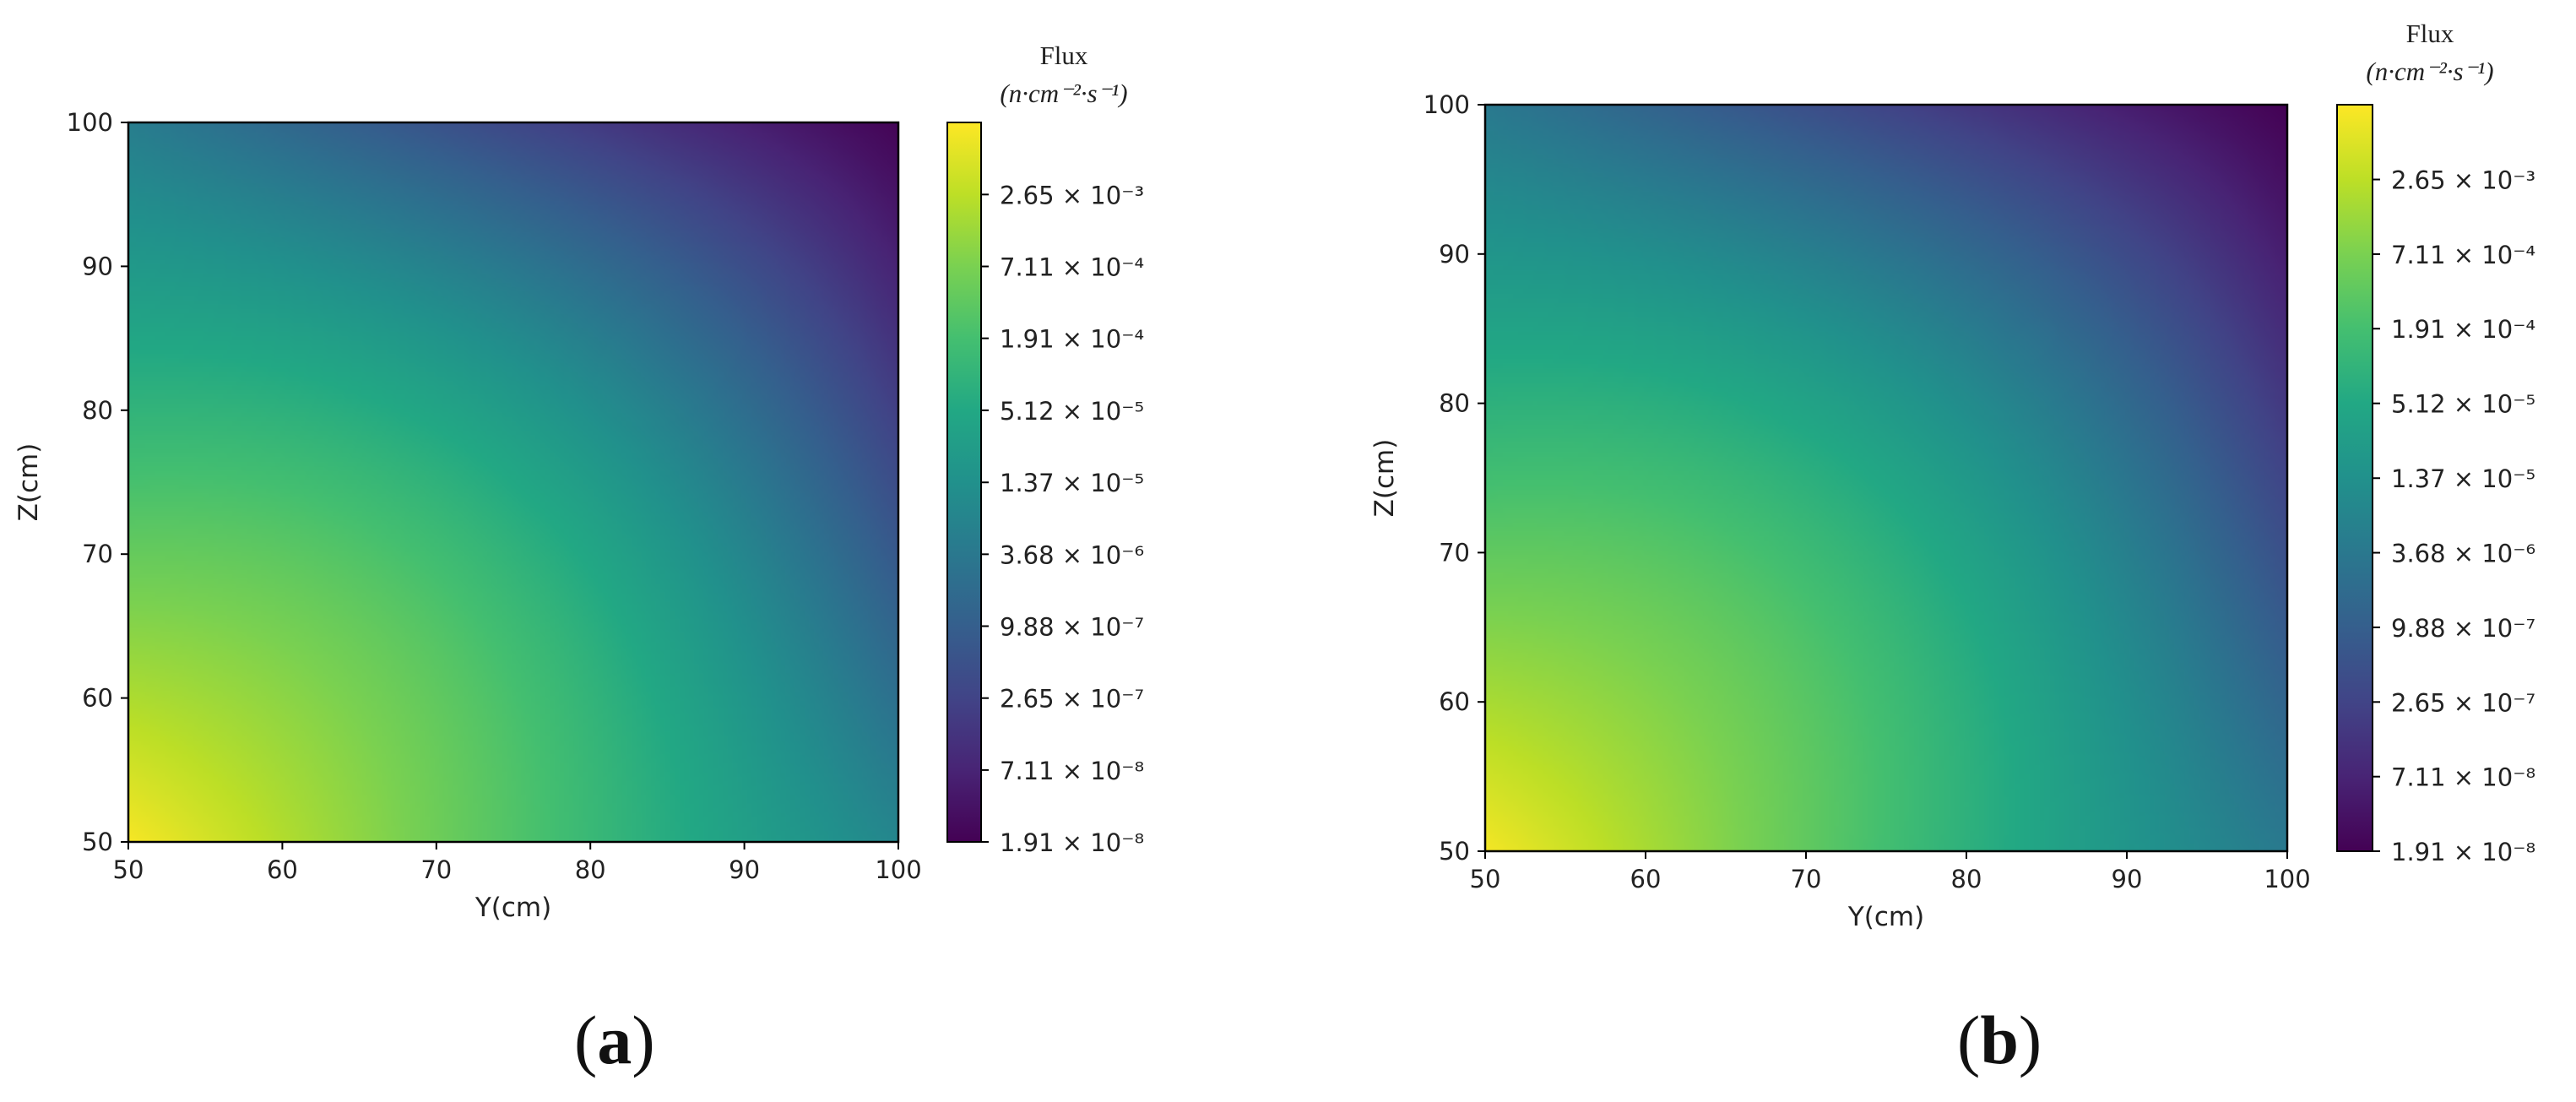 This screenshot has width=2576, height=1102. I want to click on panel-label-a-text: a, so click(614, 1040).